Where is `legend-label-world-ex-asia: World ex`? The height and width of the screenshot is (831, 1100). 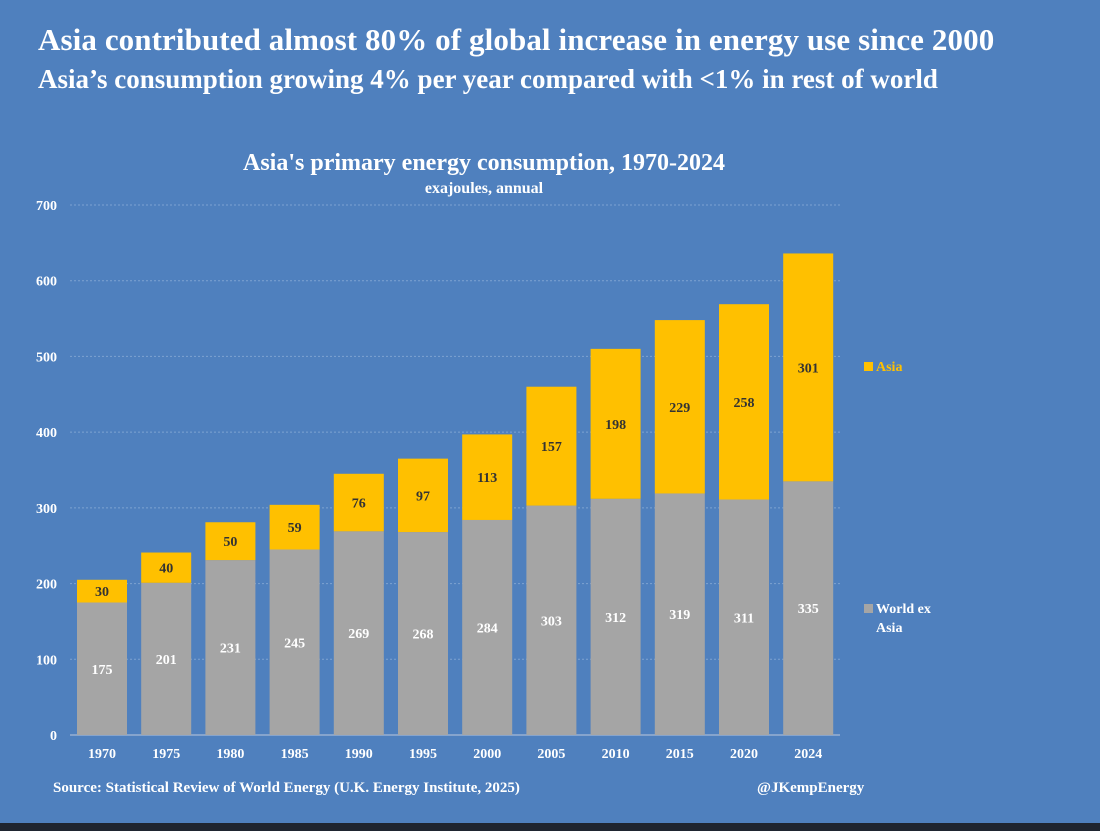 legend-label-world-ex-asia: World ex is located at coordinates (903, 609).